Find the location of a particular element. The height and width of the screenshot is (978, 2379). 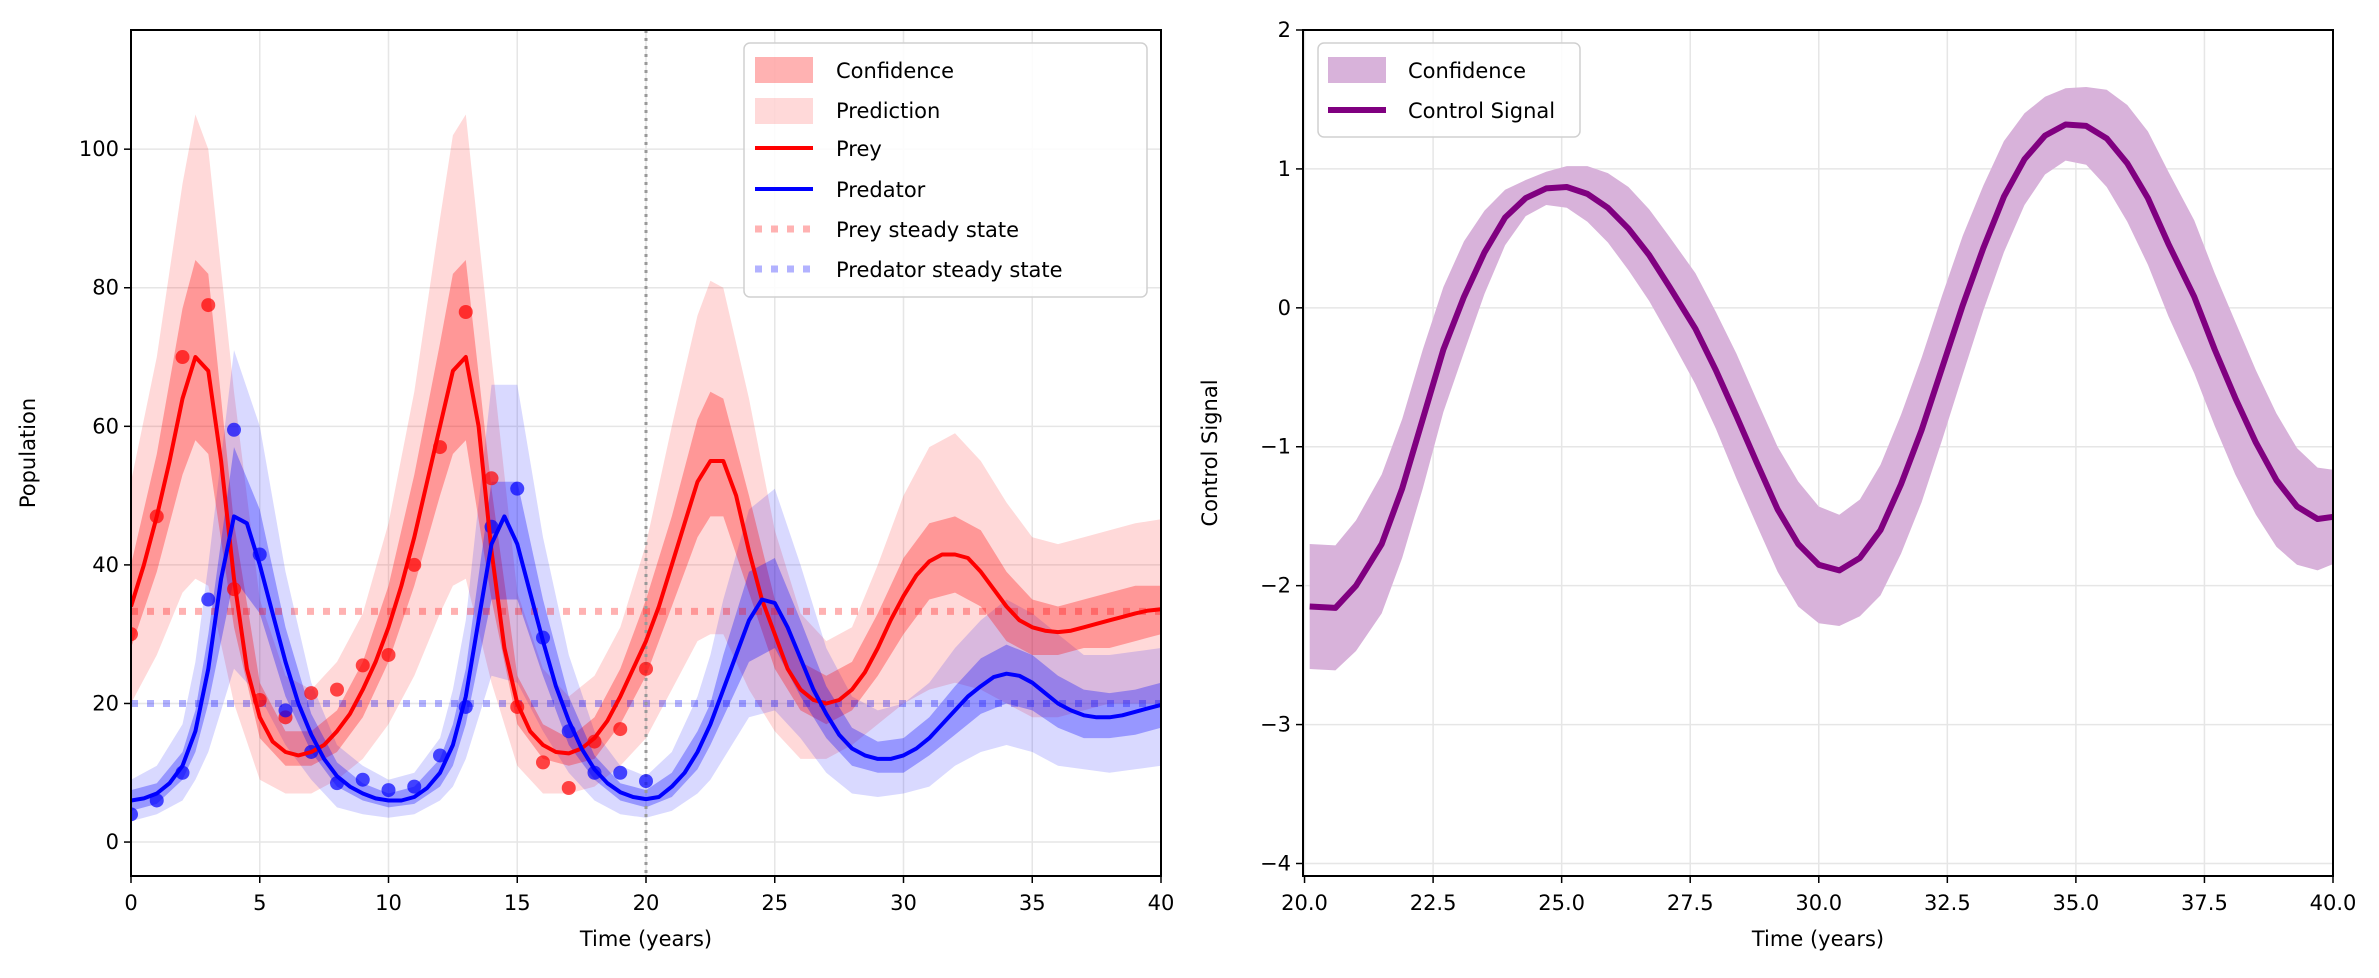

y-tick-label: −2 is located at coordinates (1275, 586).